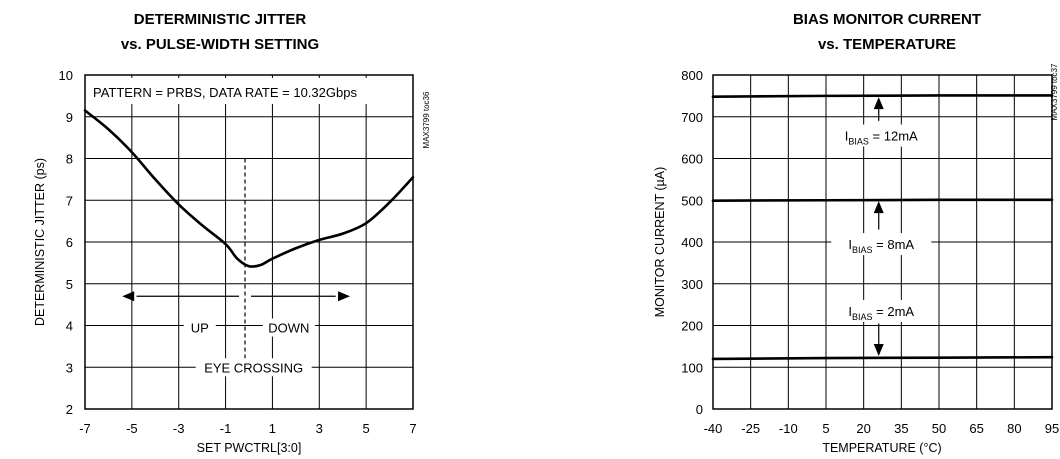 This screenshot has height=459, width=1060. Describe the element at coordinates (699, 409) in the screenshot. I see `bias-y-tick-0: 0` at that location.